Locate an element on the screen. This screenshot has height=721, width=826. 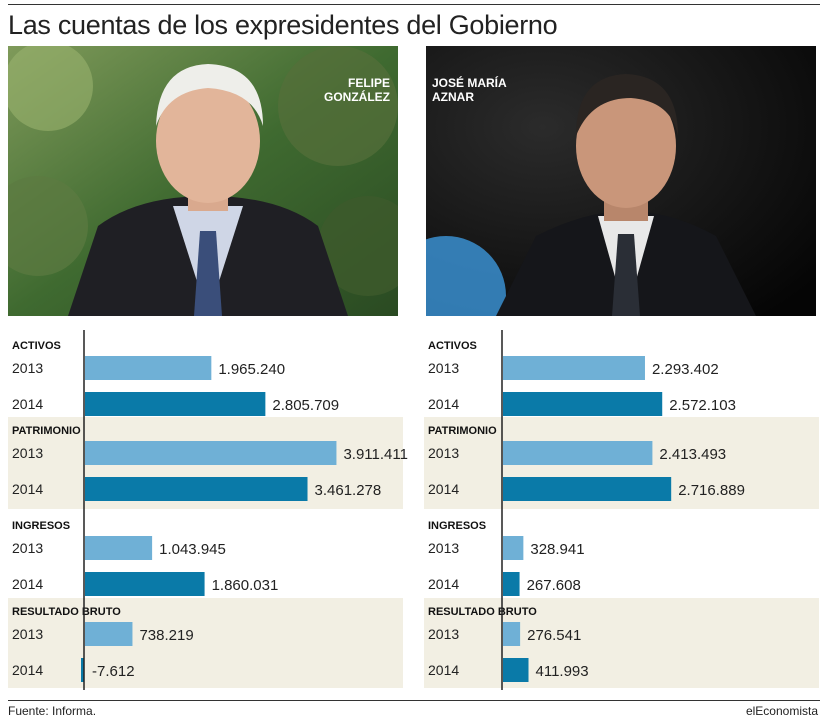
value-label: 411.993 is located at coordinates (562, 671).